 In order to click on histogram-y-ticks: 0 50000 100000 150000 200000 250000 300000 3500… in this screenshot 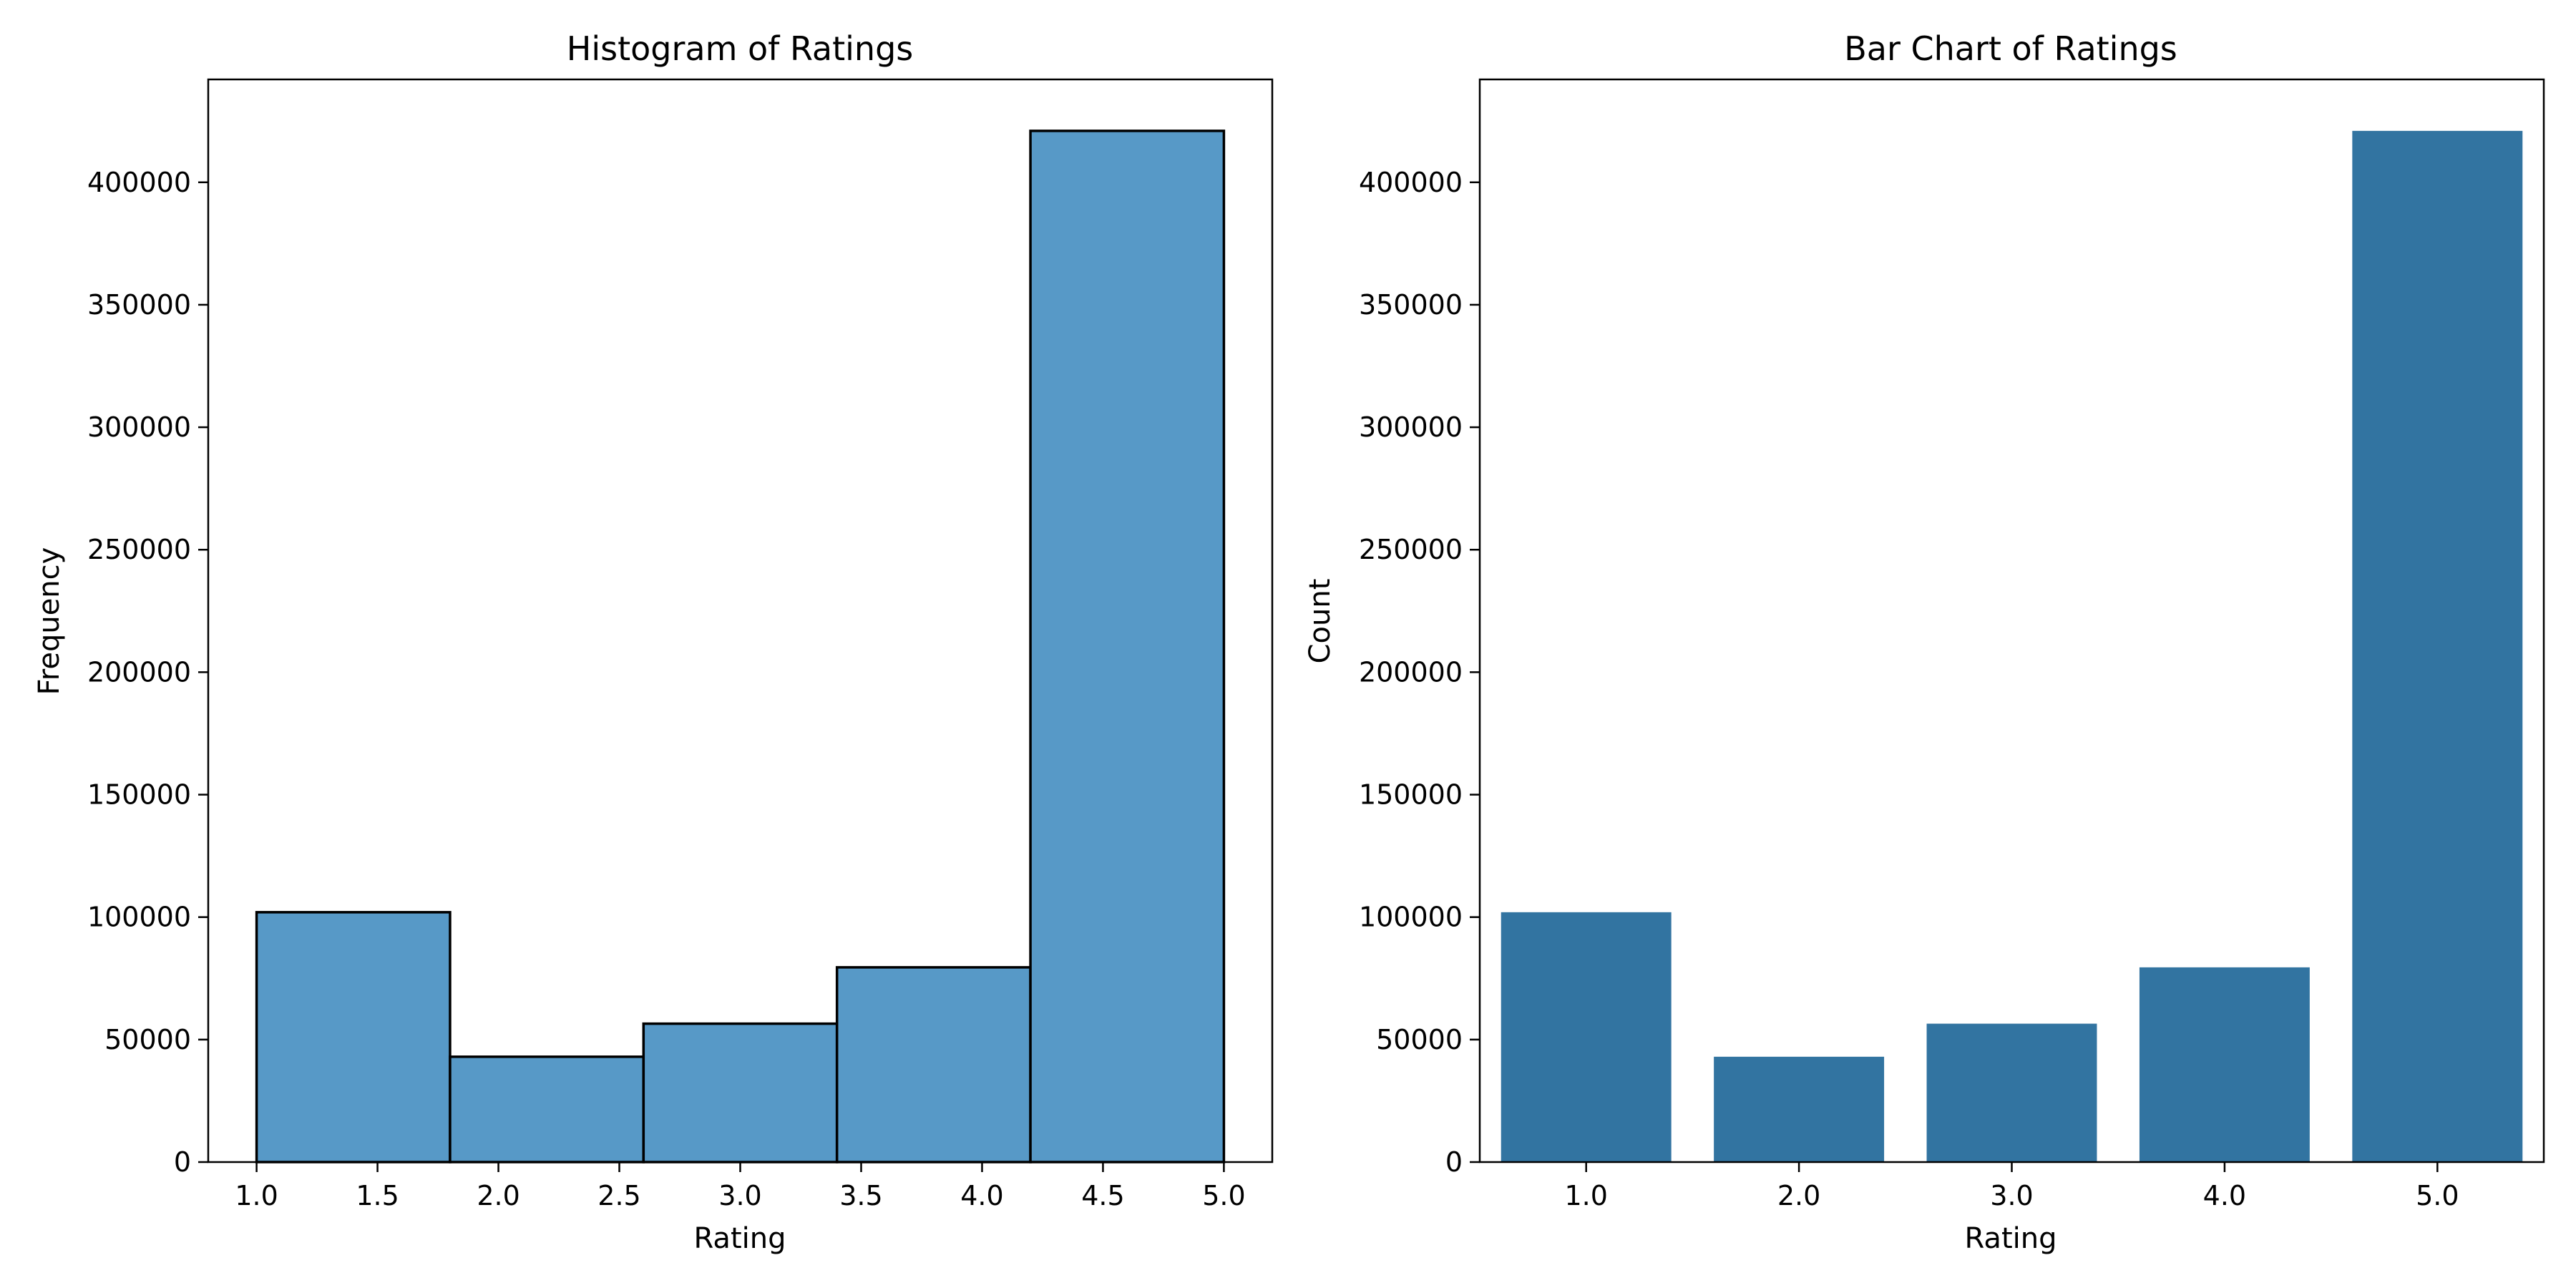, I will do `click(147, 672)`.